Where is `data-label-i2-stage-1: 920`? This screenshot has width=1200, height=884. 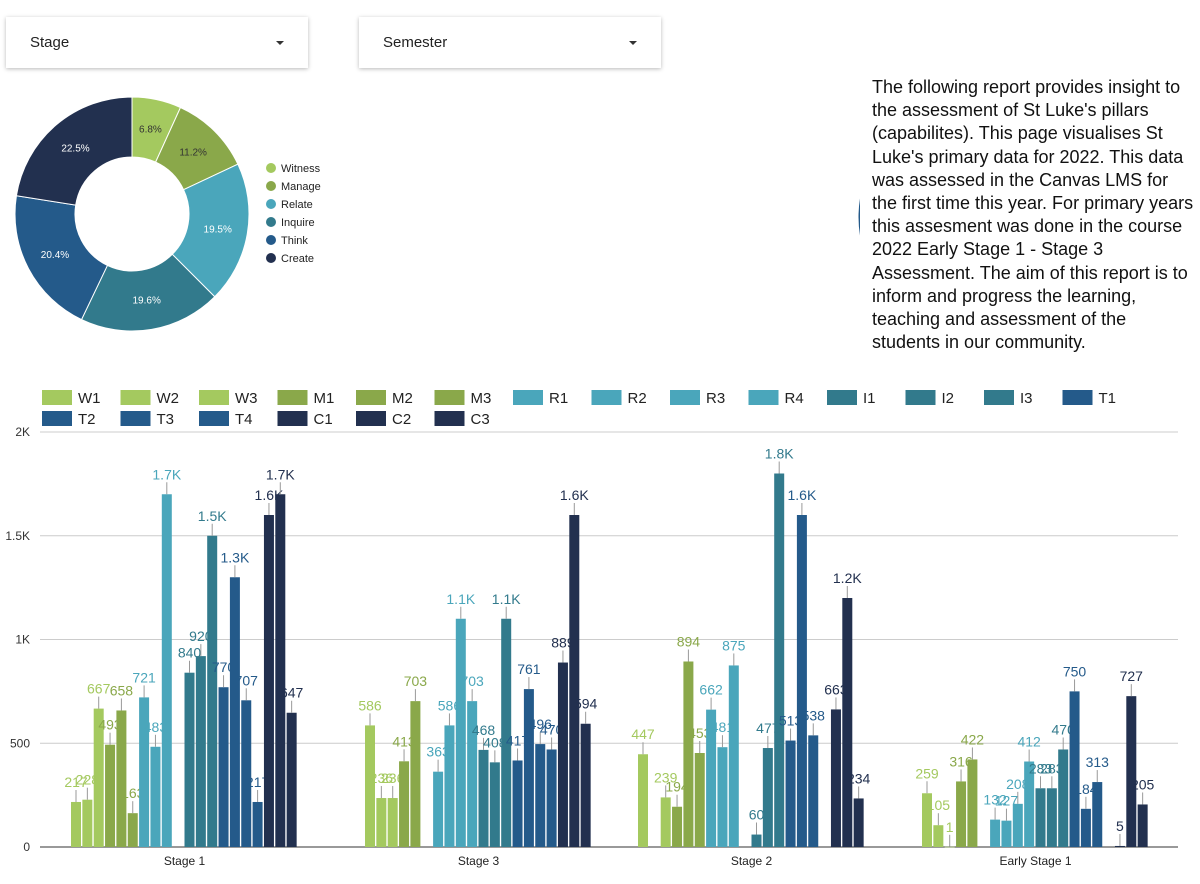 data-label-i2-stage-1: 920 is located at coordinates (201, 636).